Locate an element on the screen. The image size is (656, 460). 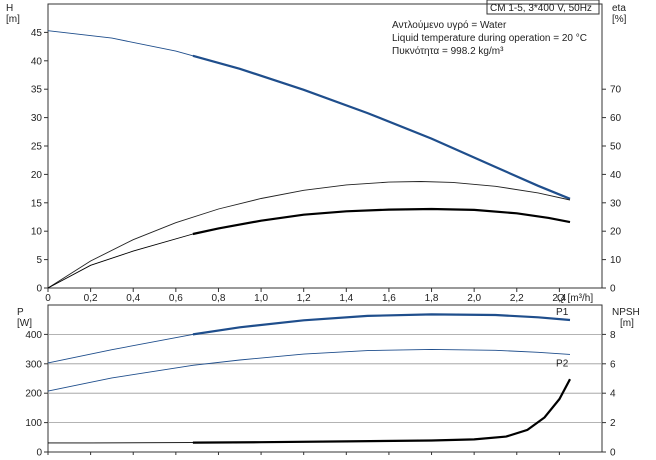
right-tick-label-1-0: 0 is located at coordinates (613, 453).